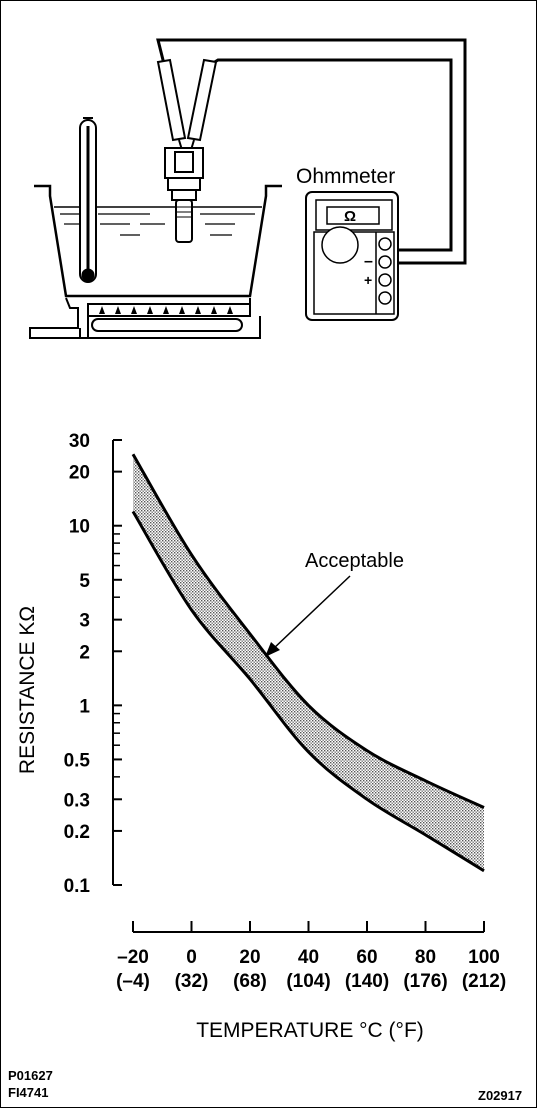  What do you see at coordinates (310, 1030) in the screenshot?
I see `x-axis-title: TEMPERATURE °C (°F)` at bounding box center [310, 1030].